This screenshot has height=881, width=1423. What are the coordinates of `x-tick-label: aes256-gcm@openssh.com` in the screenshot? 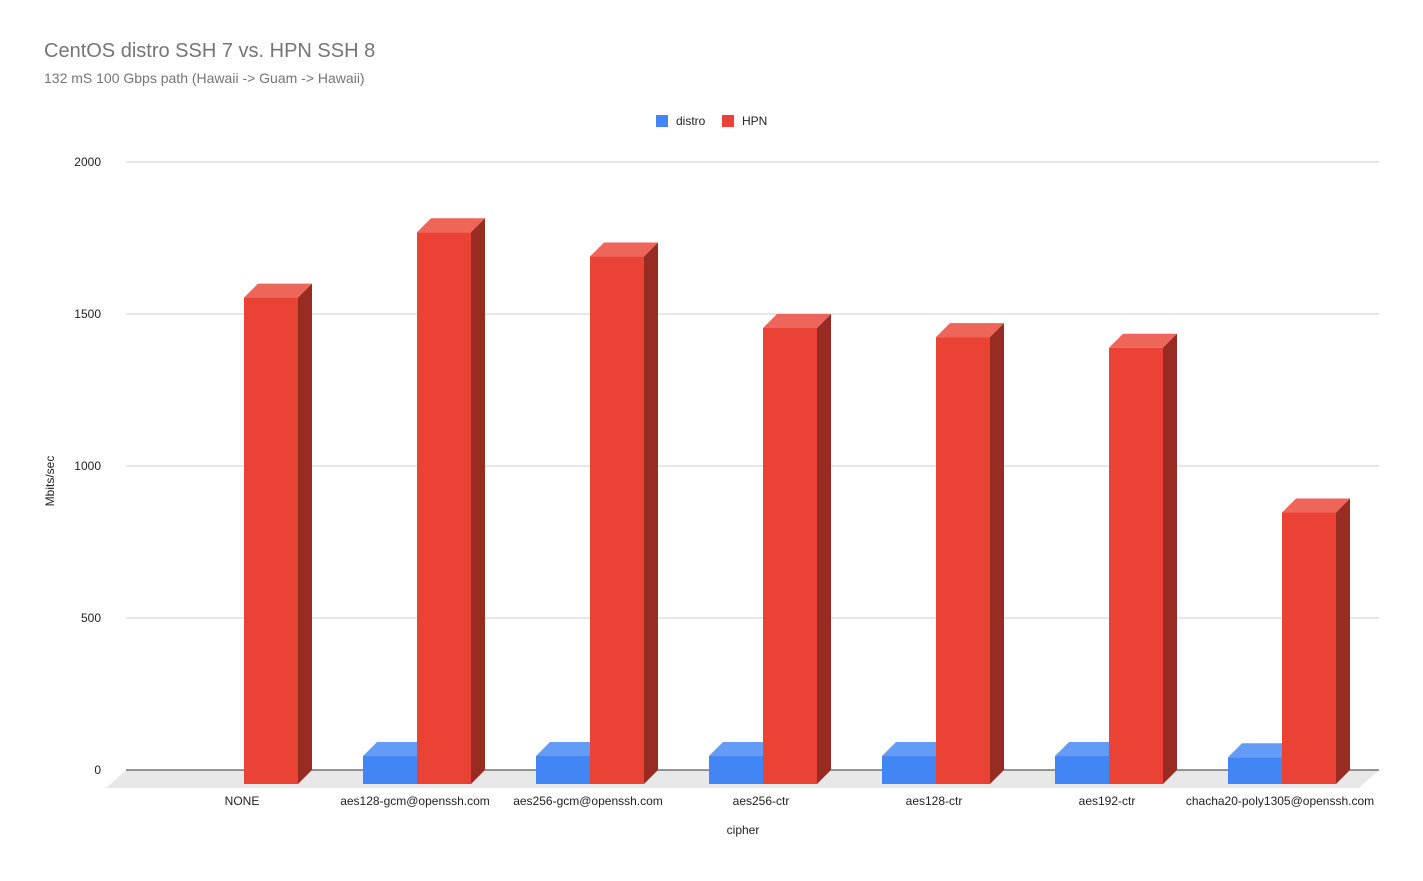 It's located at (588, 801).